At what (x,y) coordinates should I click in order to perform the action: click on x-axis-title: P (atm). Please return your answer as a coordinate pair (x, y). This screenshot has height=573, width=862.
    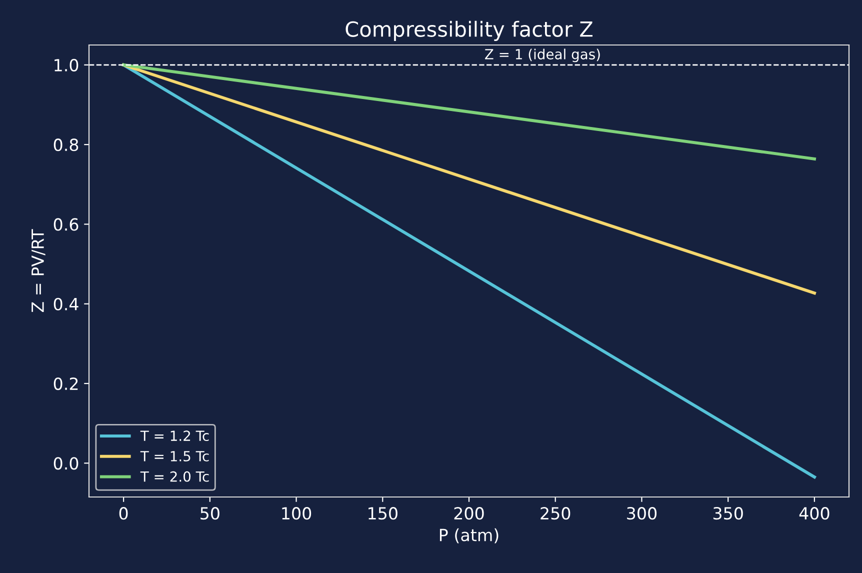
    Looking at the image, I should click on (469, 536).